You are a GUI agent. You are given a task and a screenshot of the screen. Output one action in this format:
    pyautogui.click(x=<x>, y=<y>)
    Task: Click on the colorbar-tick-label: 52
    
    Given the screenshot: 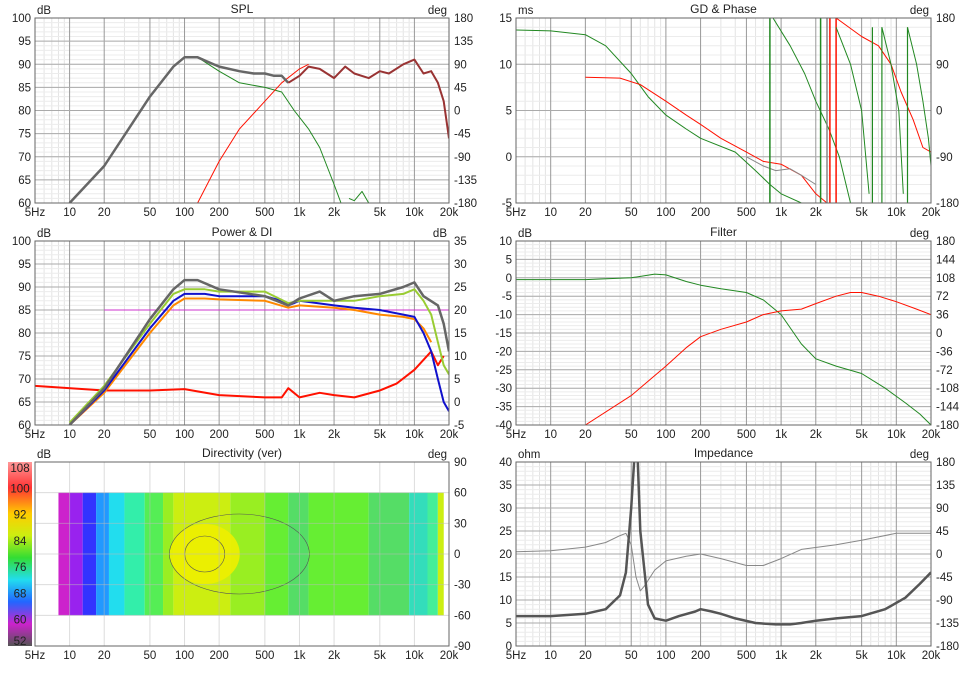 What is the action you would take?
    pyautogui.click(x=20, y=642)
    